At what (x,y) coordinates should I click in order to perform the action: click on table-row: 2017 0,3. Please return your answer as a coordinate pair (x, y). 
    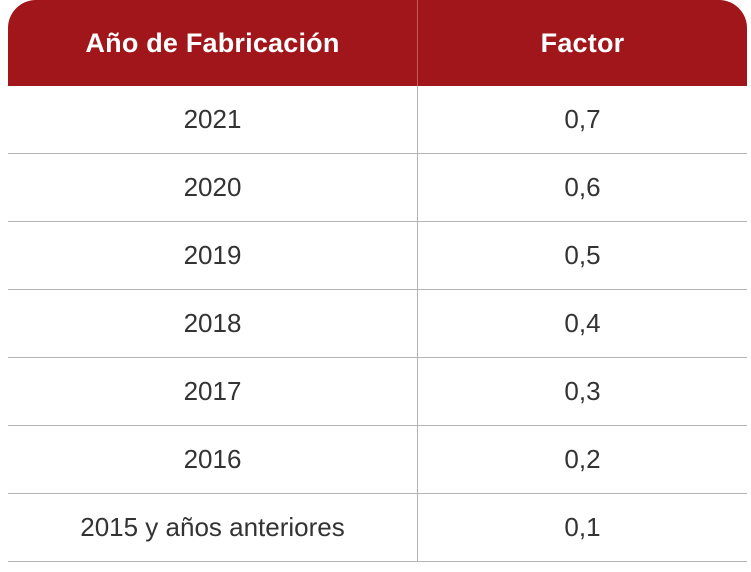
    Looking at the image, I should click on (377, 392).